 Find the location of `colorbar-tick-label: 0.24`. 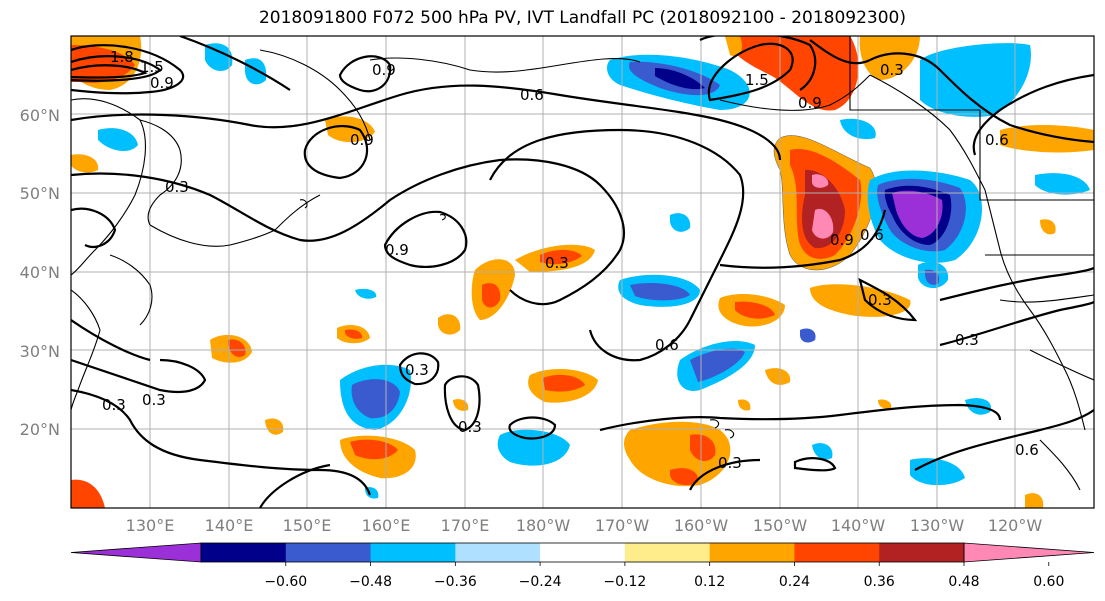

colorbar-tick-label: 0.24 is located at coordinates (794, 582).